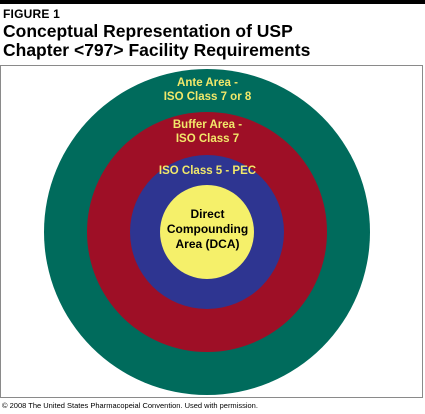 The image size is (425, 414). Describe the element at coordinates (207, 125) in the screenshot. I see `buffer-area-label-line-1: Buffer Area -` at that location.